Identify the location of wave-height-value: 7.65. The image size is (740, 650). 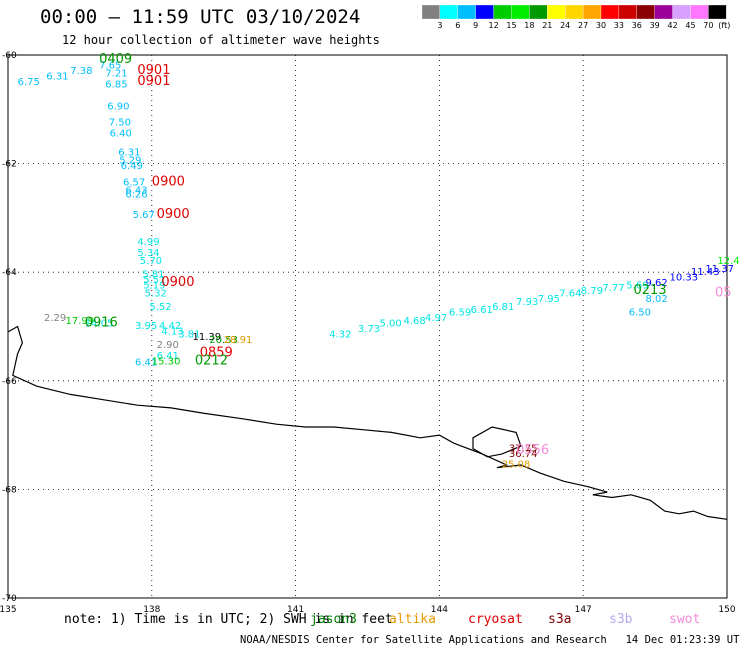
(110, 66).